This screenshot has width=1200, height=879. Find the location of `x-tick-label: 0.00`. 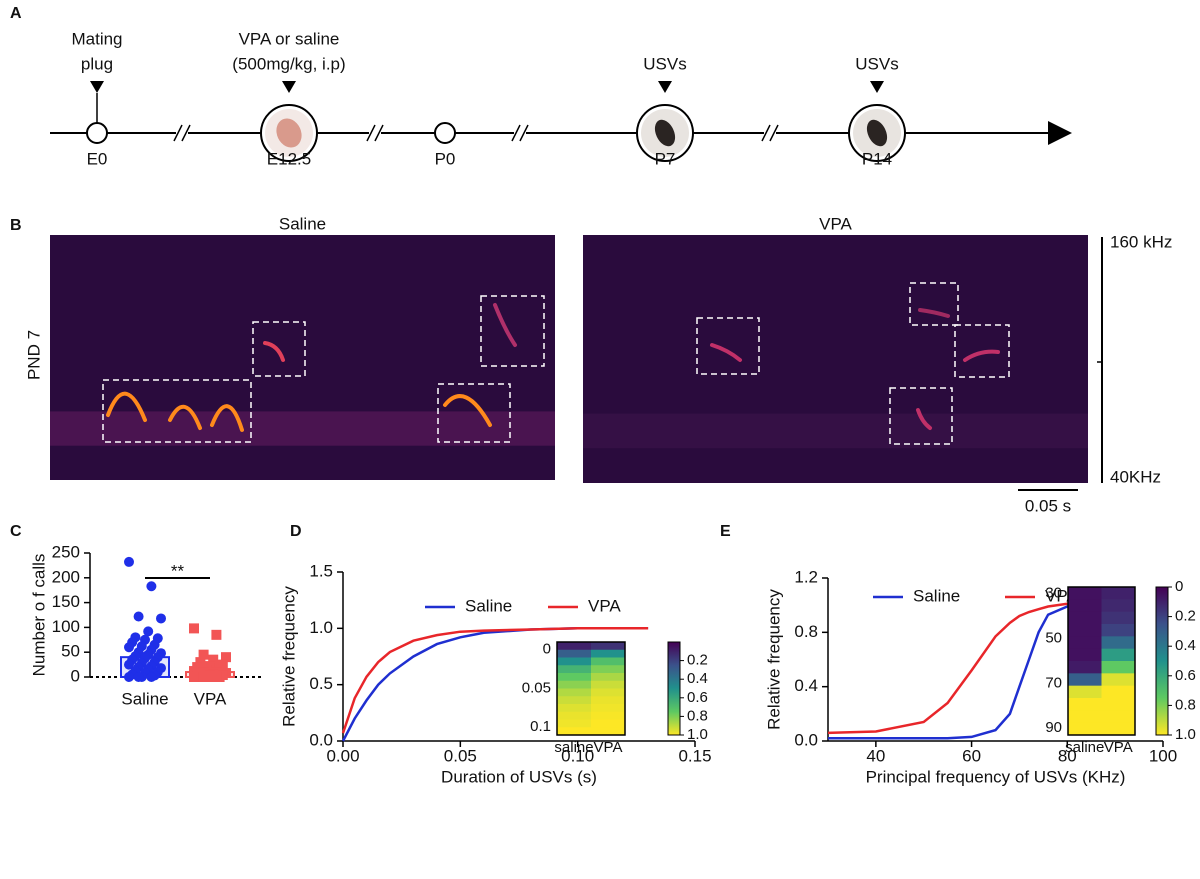

x-tick-label: 0.00 is located at coordinates (342, 755).